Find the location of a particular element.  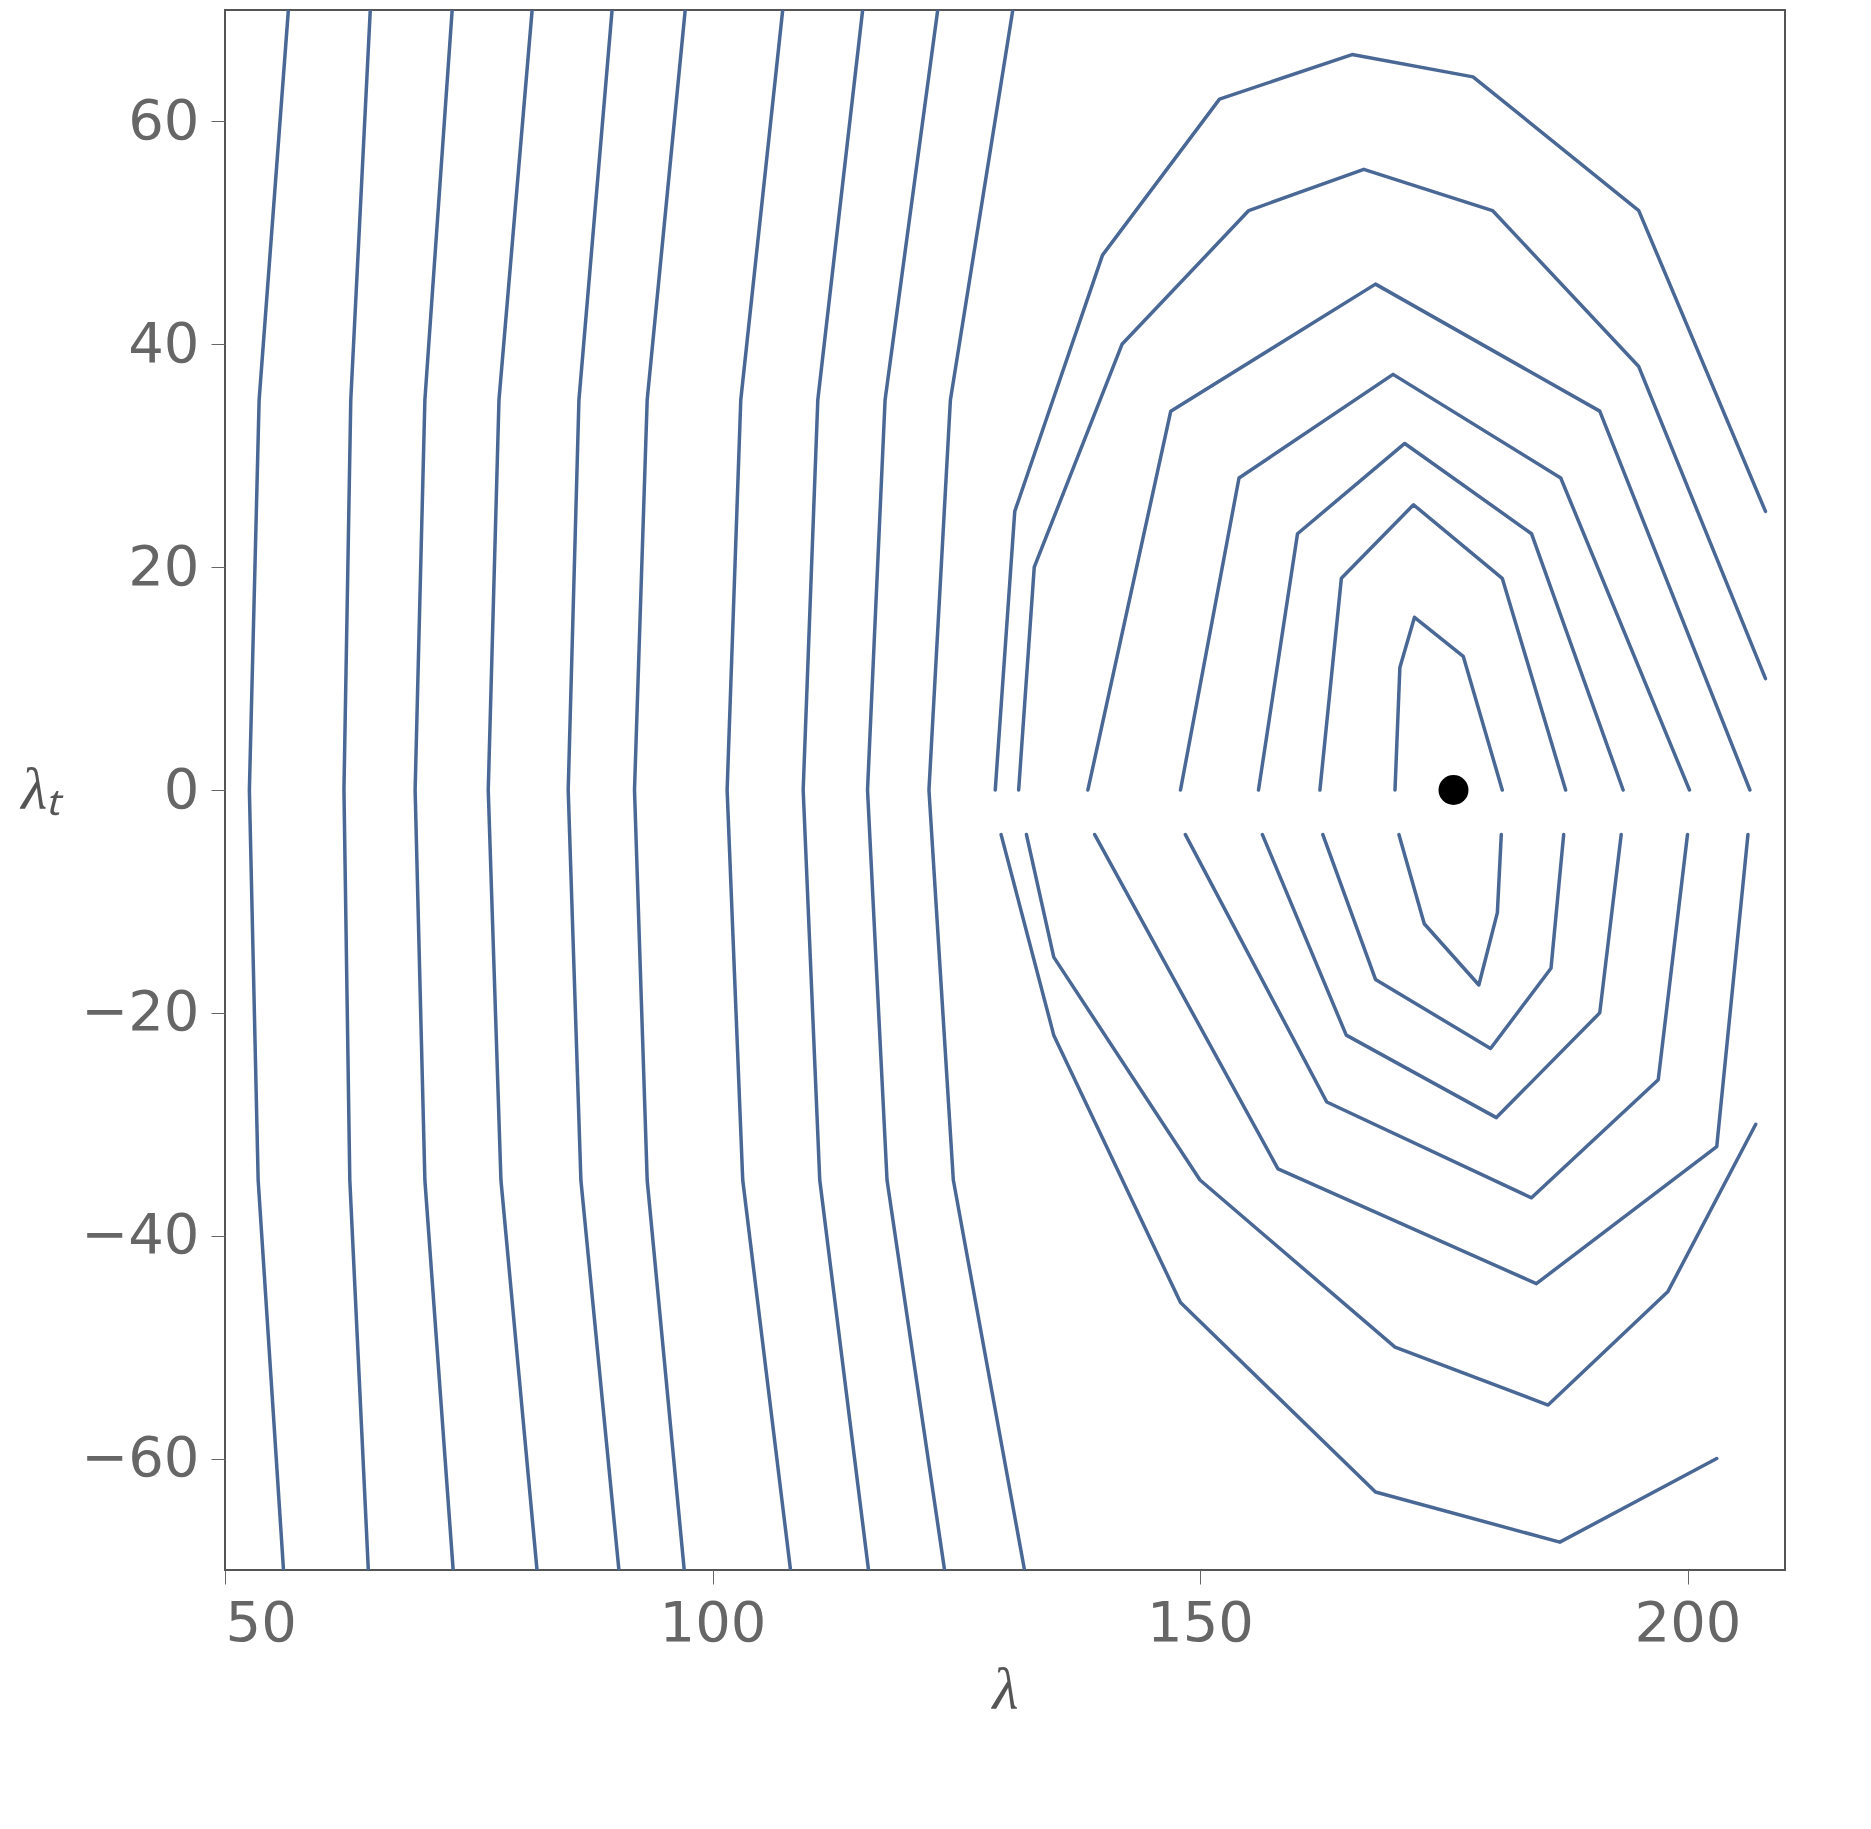

x-axis-title: λ is located at coordinates (1004, 1688).